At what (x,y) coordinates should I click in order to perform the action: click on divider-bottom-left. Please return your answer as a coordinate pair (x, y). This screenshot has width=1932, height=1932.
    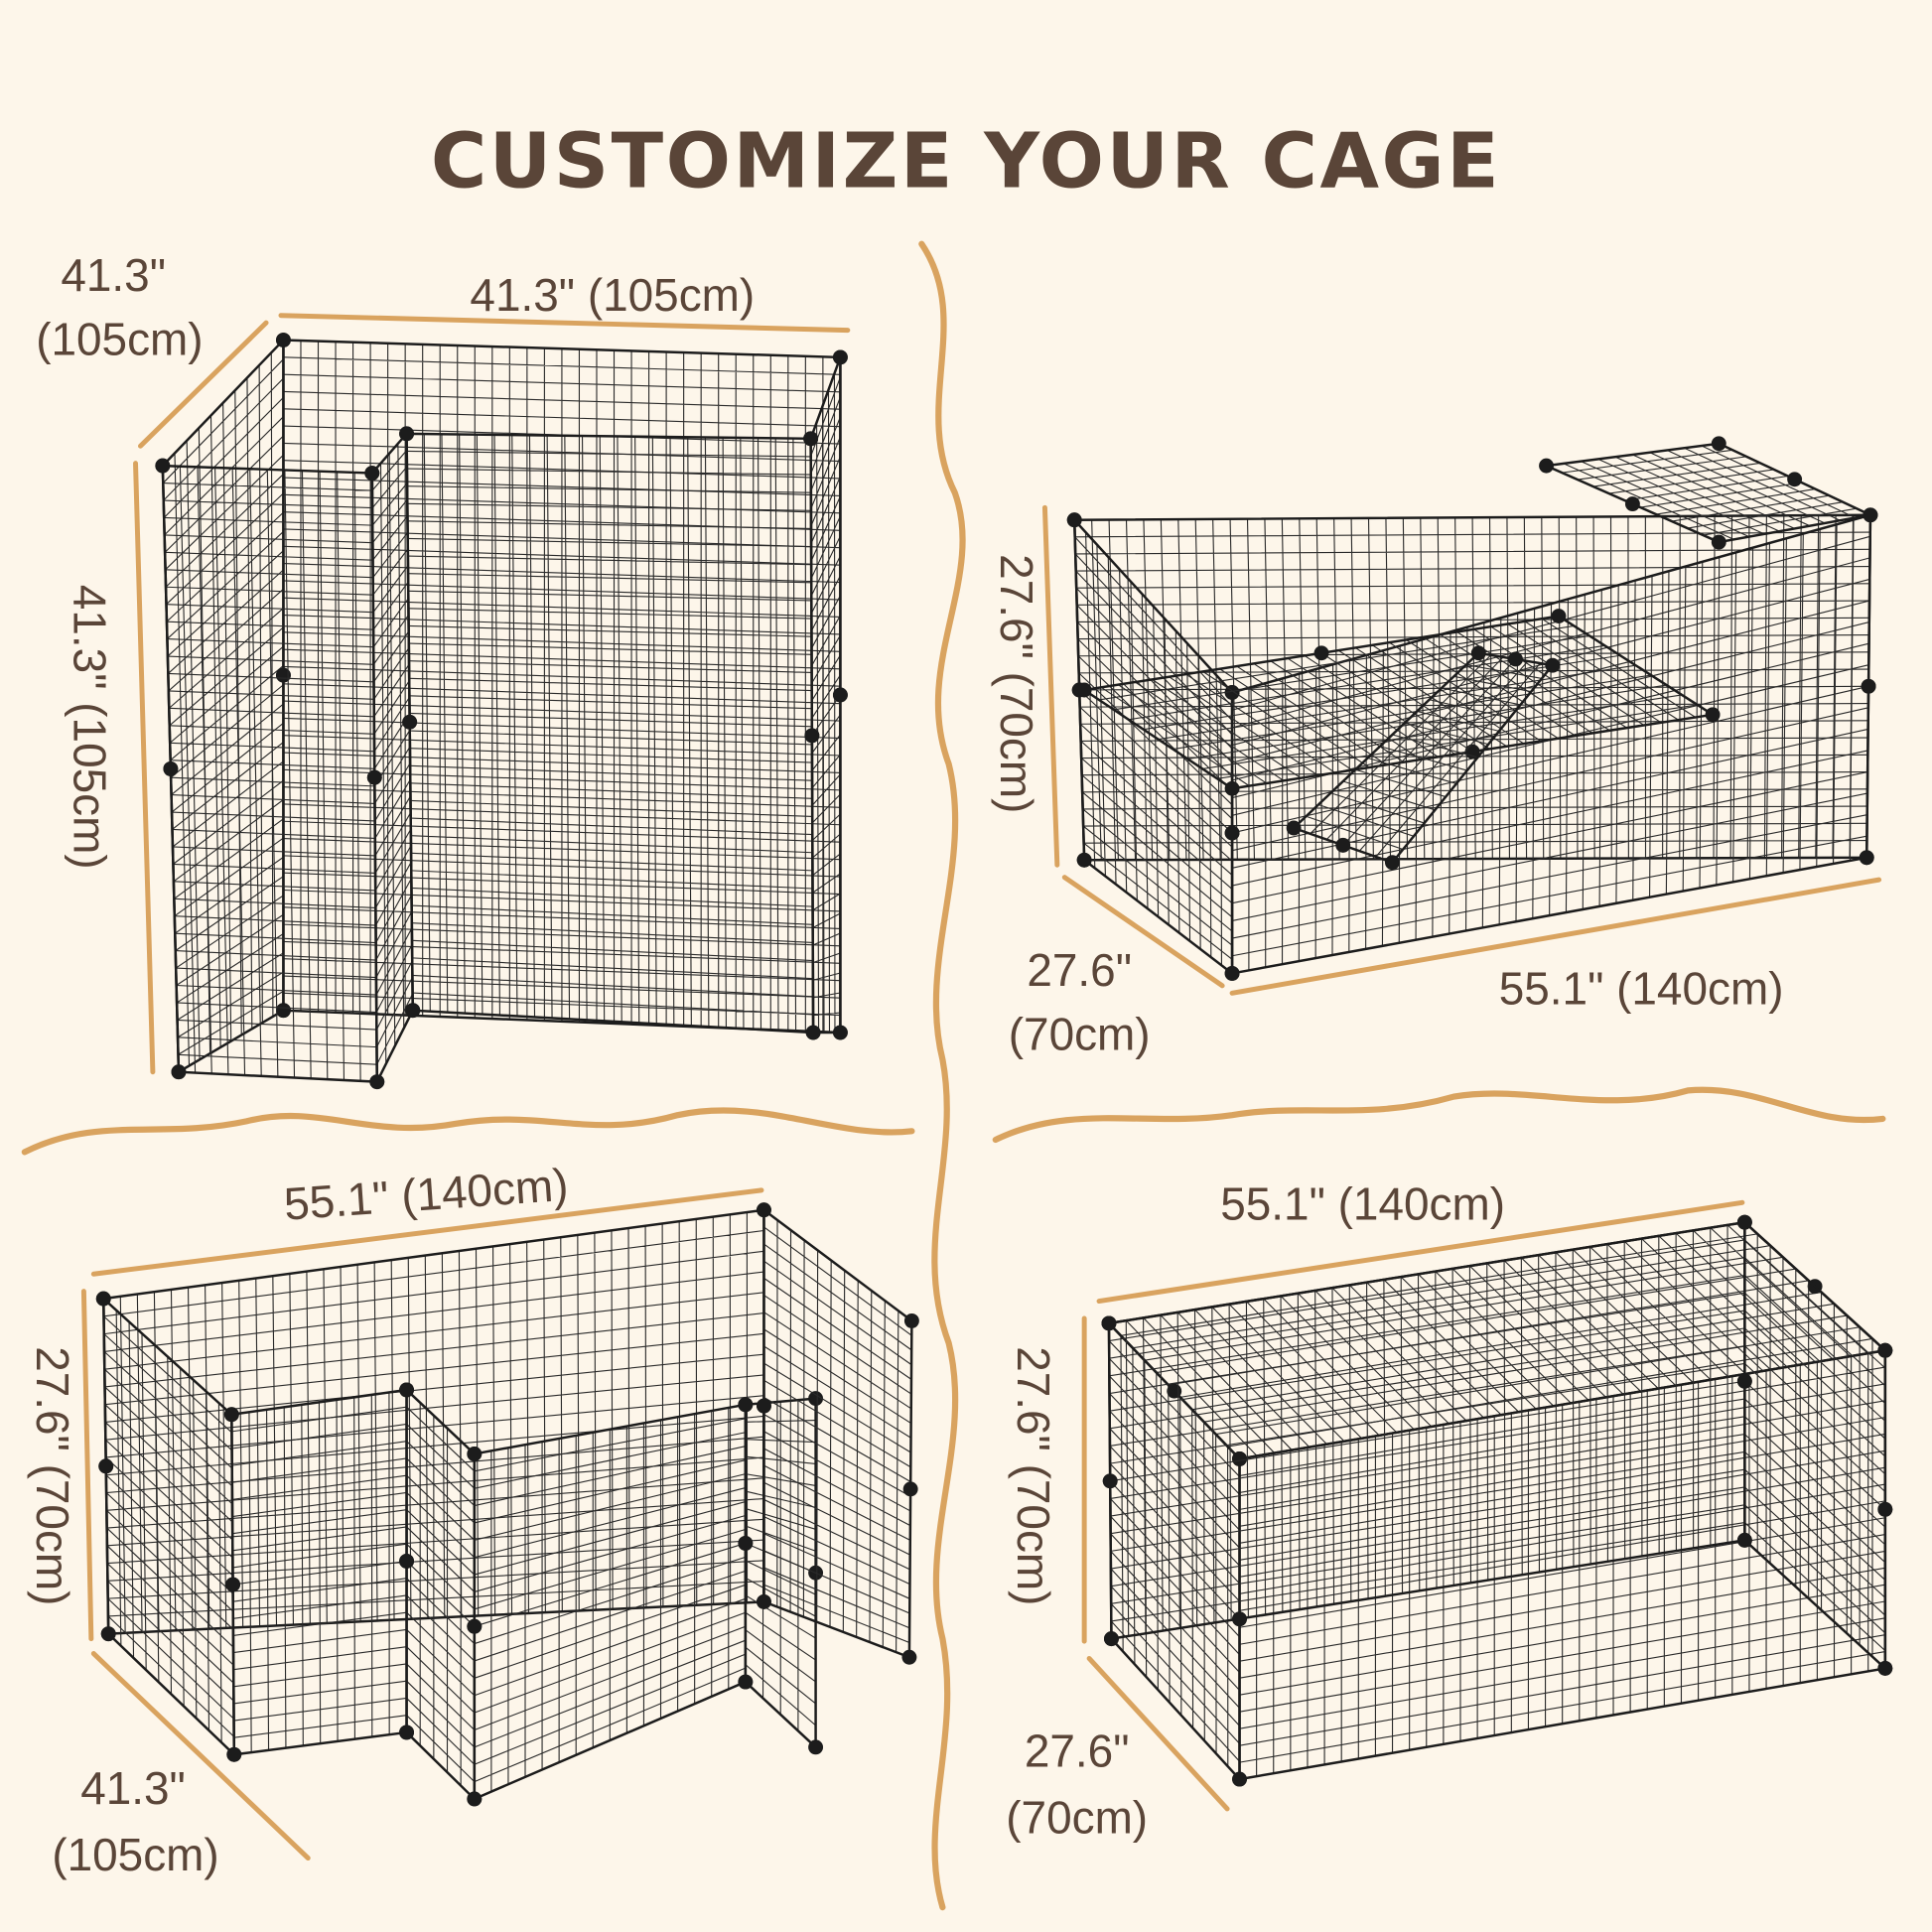
    Looking at the image, I should click on (468, 1132).